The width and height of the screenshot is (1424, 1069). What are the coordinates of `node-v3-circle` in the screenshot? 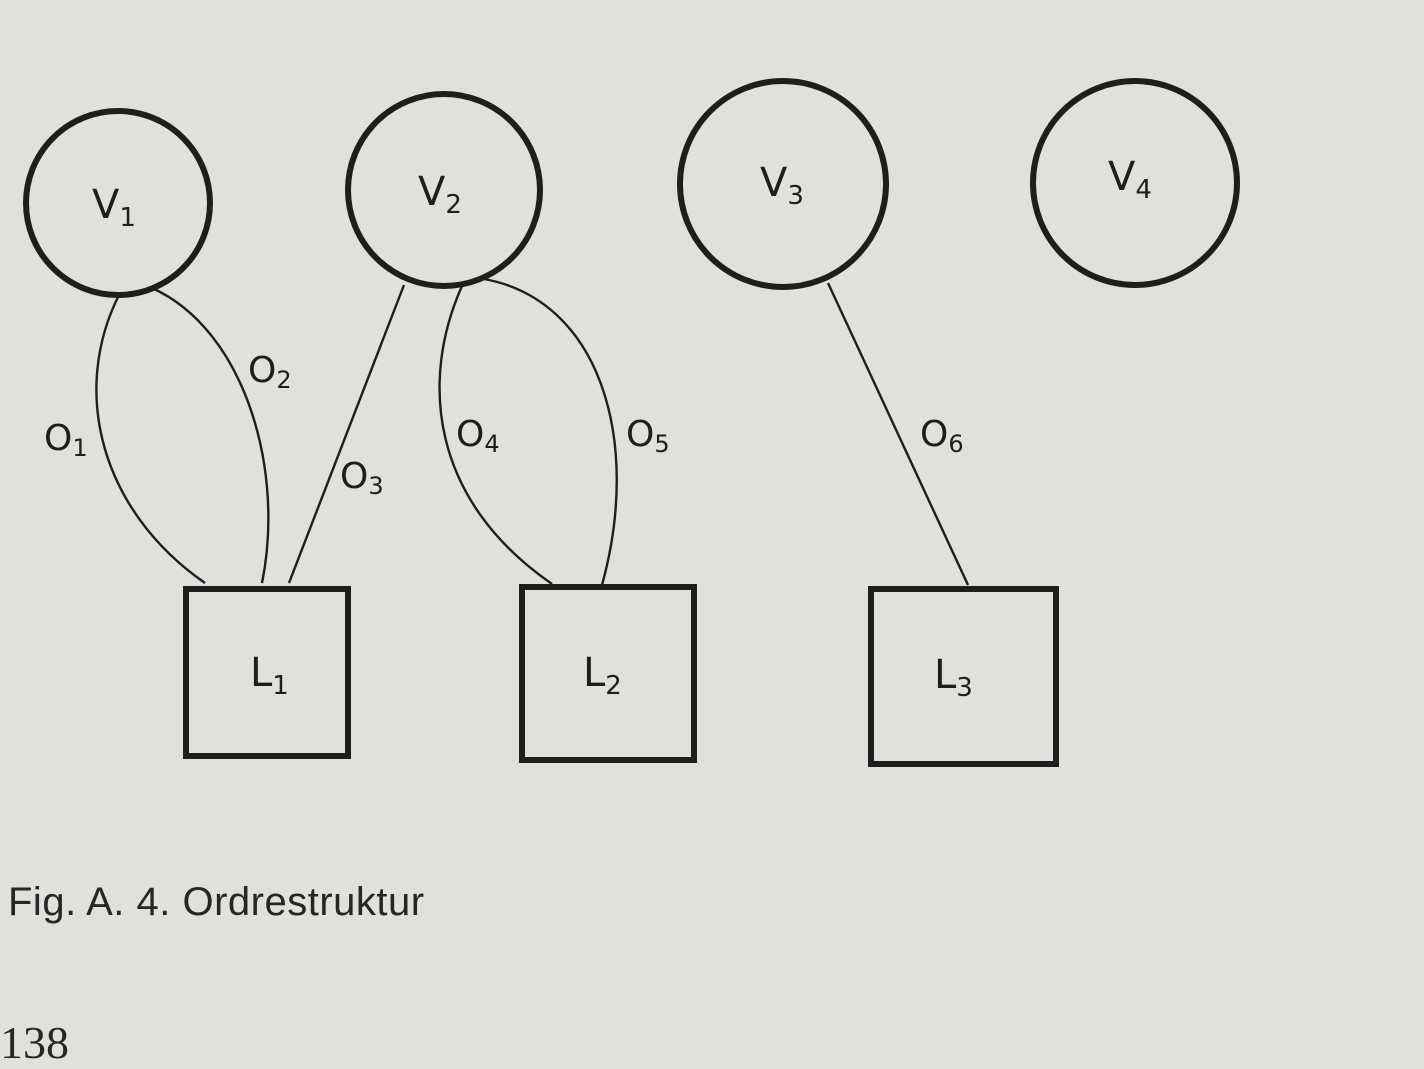 It's located at (783, 184).